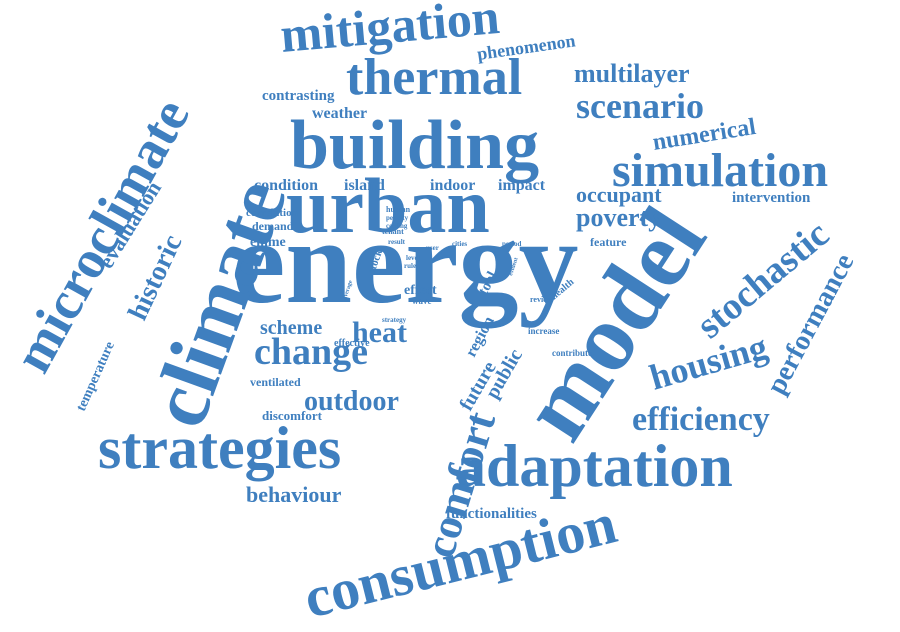  Describe the element at coordinates (720, 170) in the screenshot. I see `word-simulation: simulation` at that location.